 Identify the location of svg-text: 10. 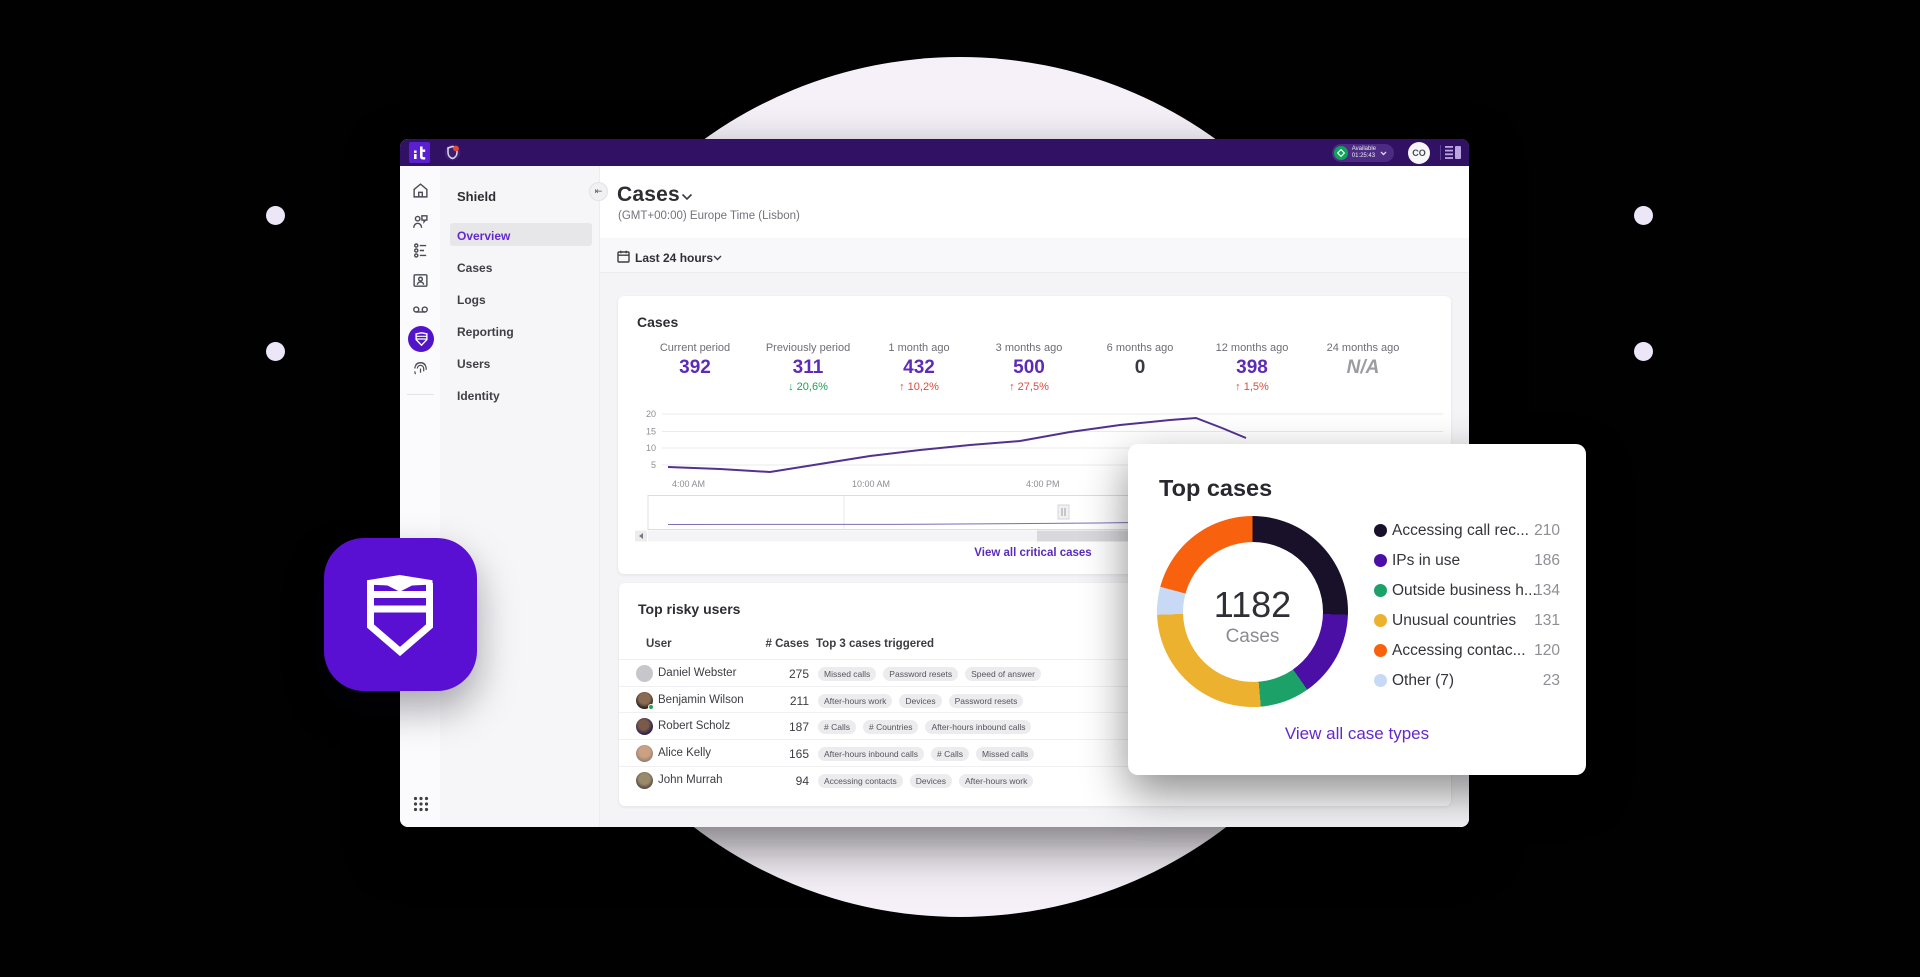
(651, 448).